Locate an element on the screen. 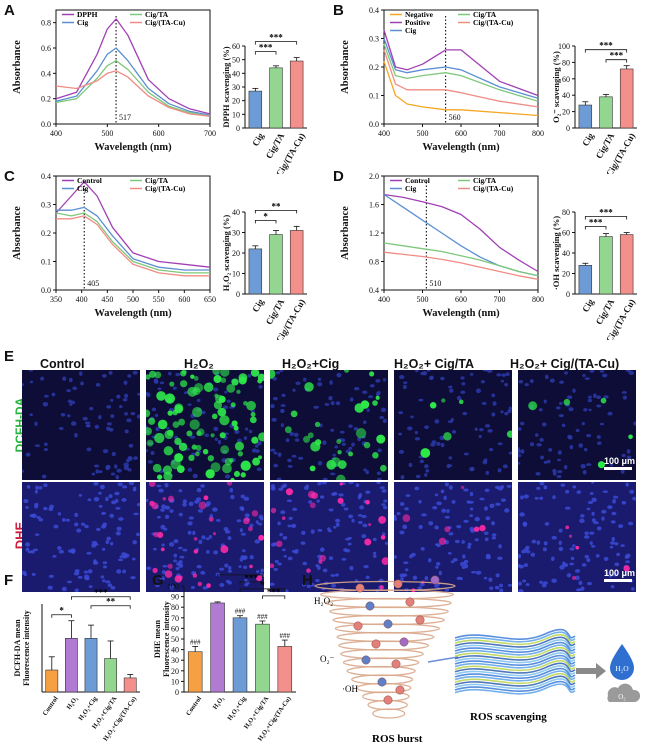  peak-marker-label: 405 is located at coordinates (93, 283).